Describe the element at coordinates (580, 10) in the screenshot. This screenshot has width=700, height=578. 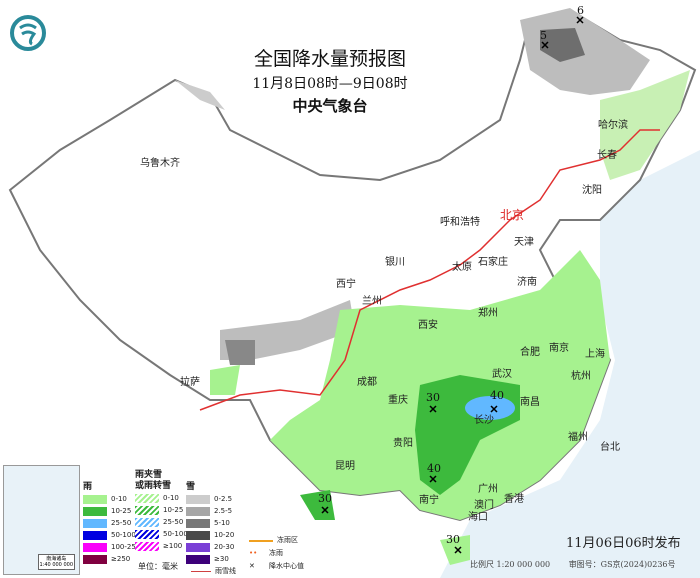
I see `center-value: 6` at that location.